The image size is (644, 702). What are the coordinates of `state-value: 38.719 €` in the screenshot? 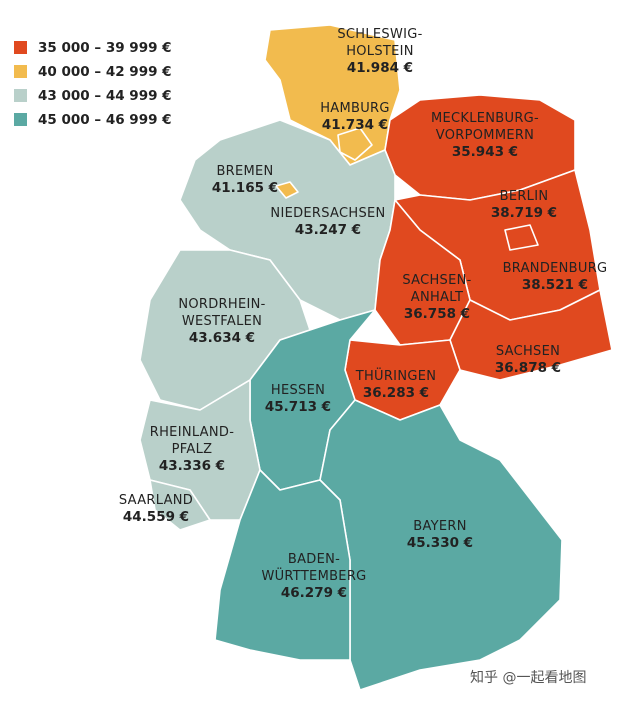 It's located at (524, 213).